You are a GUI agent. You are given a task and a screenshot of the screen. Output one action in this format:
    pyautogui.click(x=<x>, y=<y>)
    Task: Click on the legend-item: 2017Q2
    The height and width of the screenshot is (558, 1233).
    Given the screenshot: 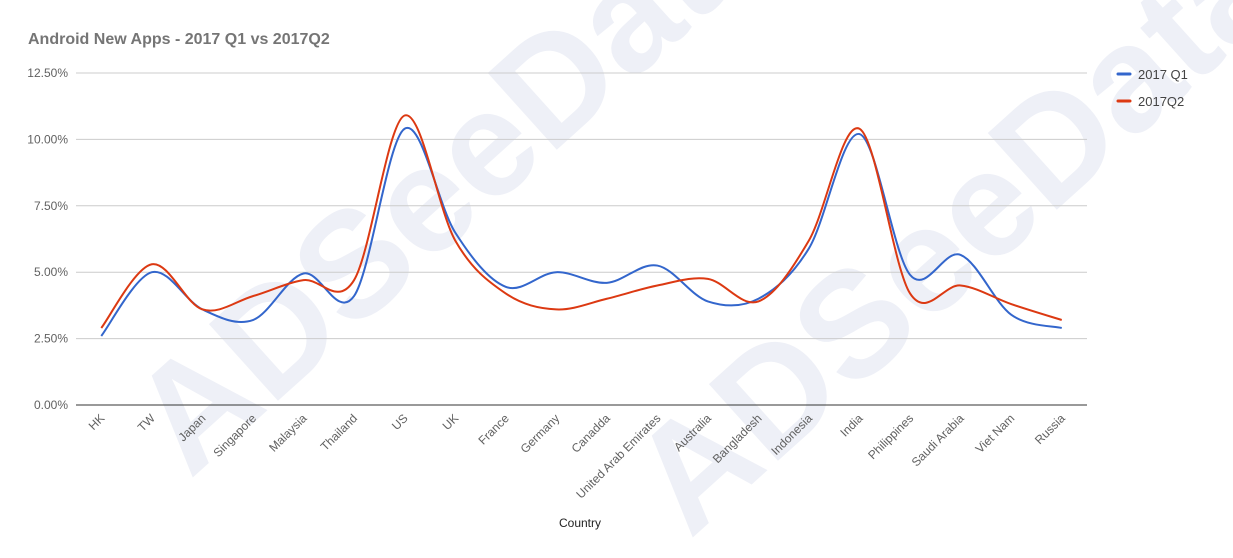 What is the action you would take?
    pyautogui.click(x=1150, y=101)
    